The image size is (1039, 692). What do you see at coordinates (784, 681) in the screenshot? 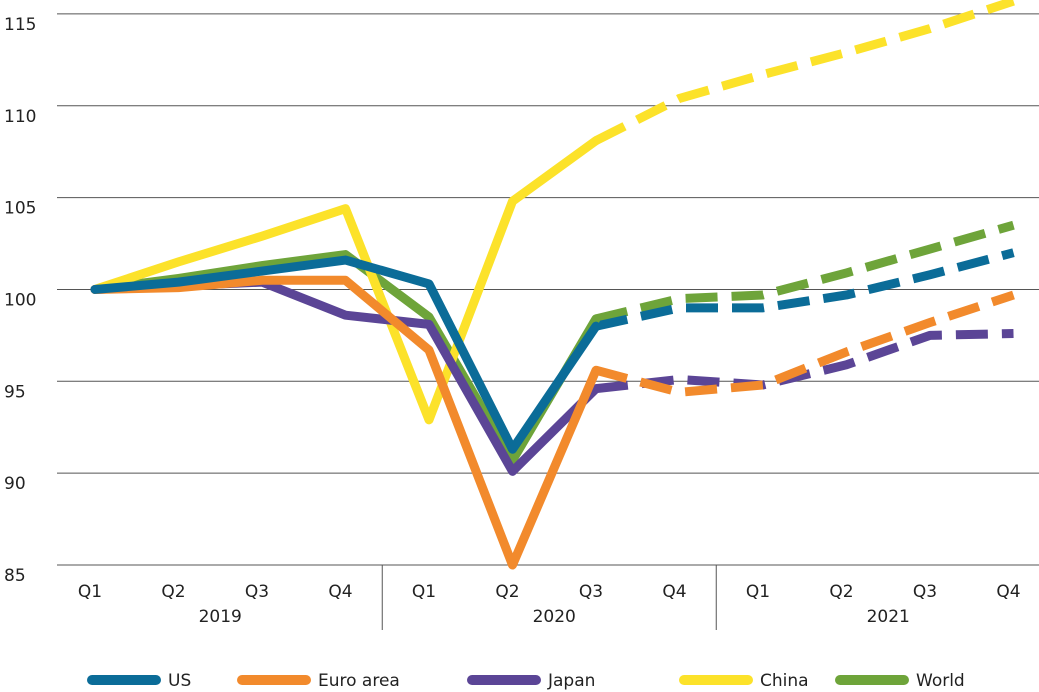
I see `legend-label: China` at bounding box center [784, 681].